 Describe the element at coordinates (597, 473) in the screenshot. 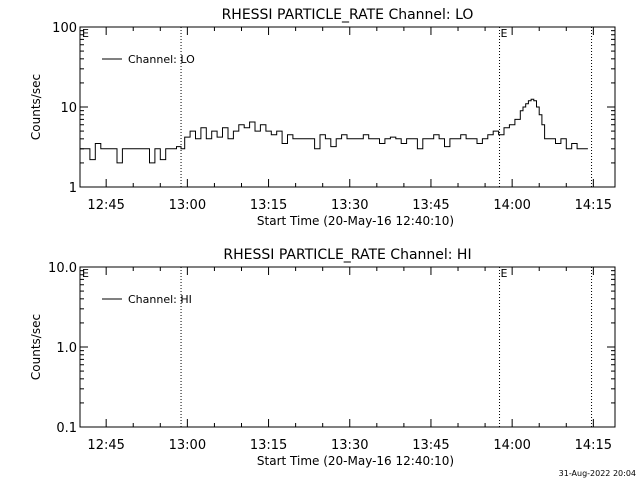

I see `generation-timestamp: 31-Aug-2022 20:04` at that location.